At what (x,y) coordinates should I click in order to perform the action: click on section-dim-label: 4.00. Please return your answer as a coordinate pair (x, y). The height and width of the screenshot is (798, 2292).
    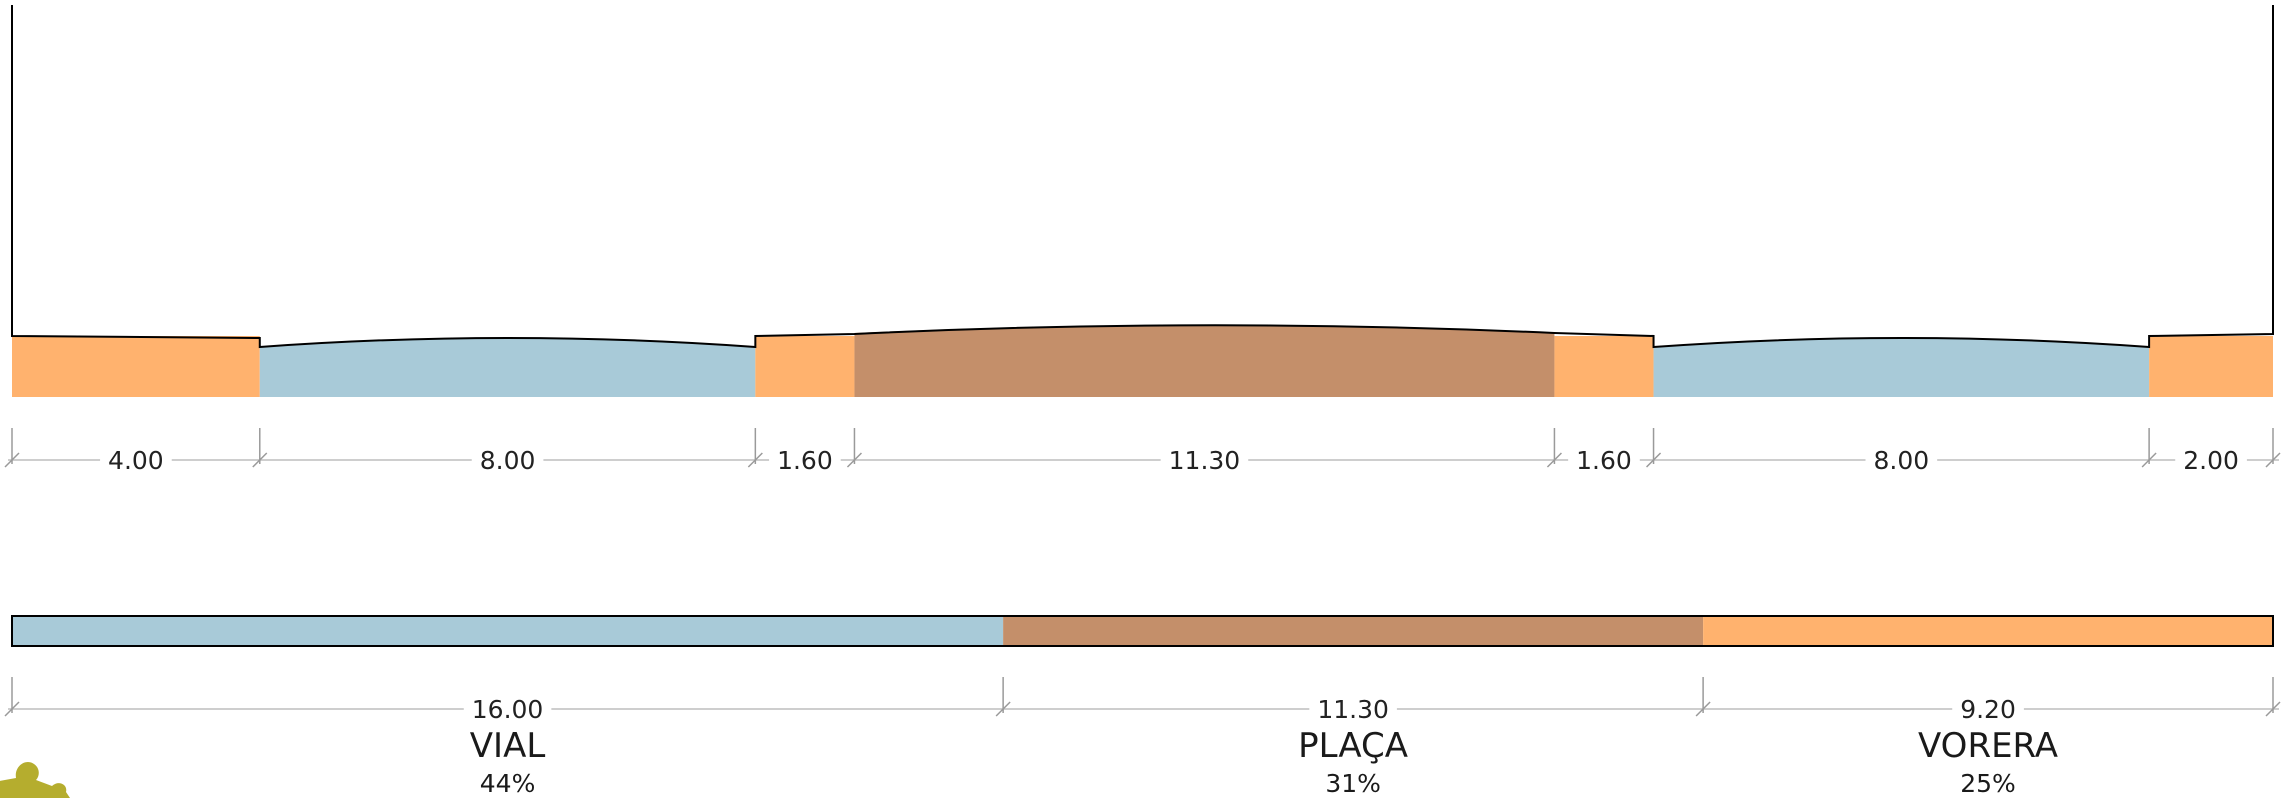
    Looking at the image, I should click on (136, 460).